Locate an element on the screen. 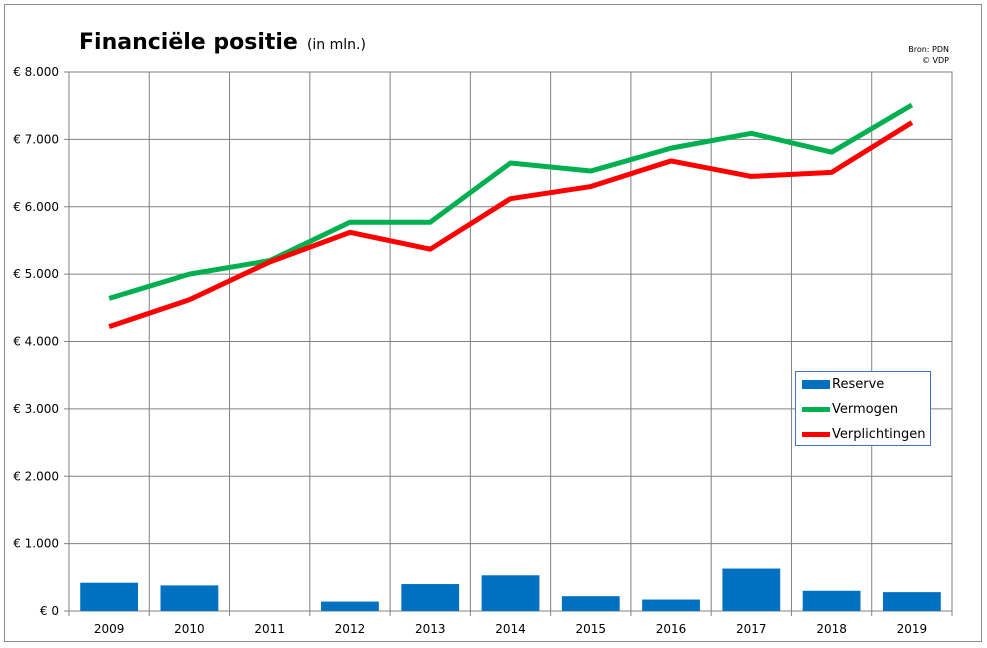 The width and height of the screenshot is (987, 648). x-tick-label: 2017 is located at coordinates (751, 629).